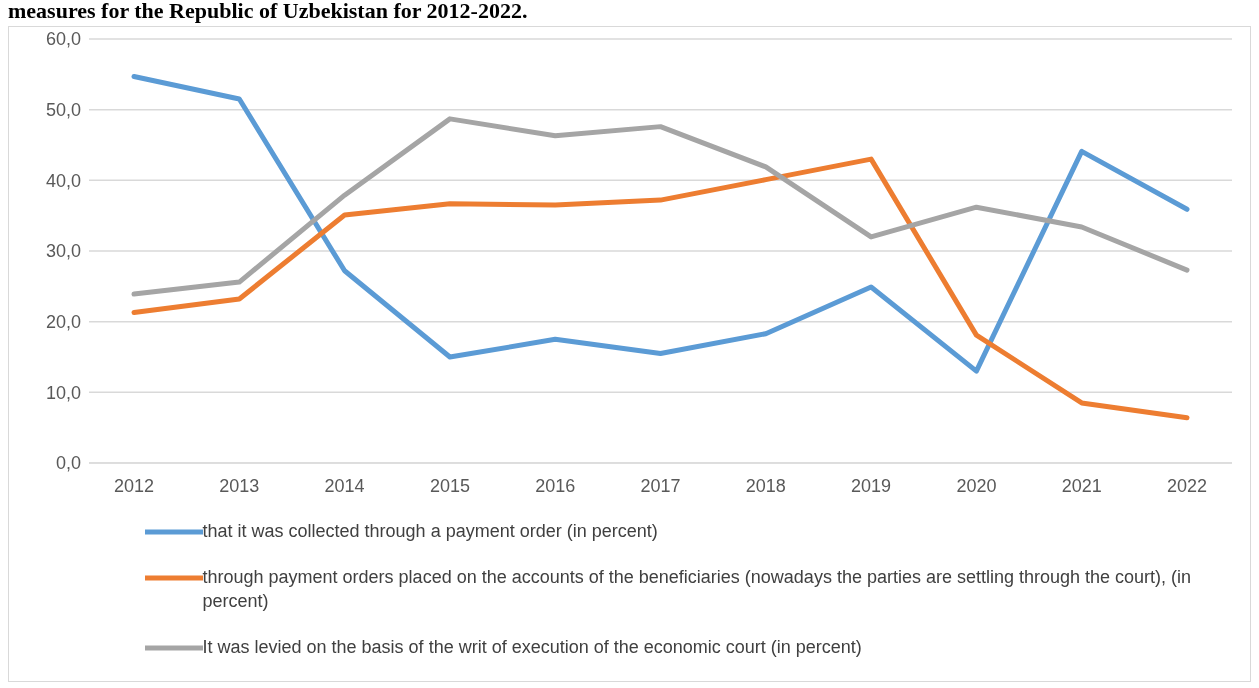  I want to click on x-tick-label: 2022, so click(1187, 485).